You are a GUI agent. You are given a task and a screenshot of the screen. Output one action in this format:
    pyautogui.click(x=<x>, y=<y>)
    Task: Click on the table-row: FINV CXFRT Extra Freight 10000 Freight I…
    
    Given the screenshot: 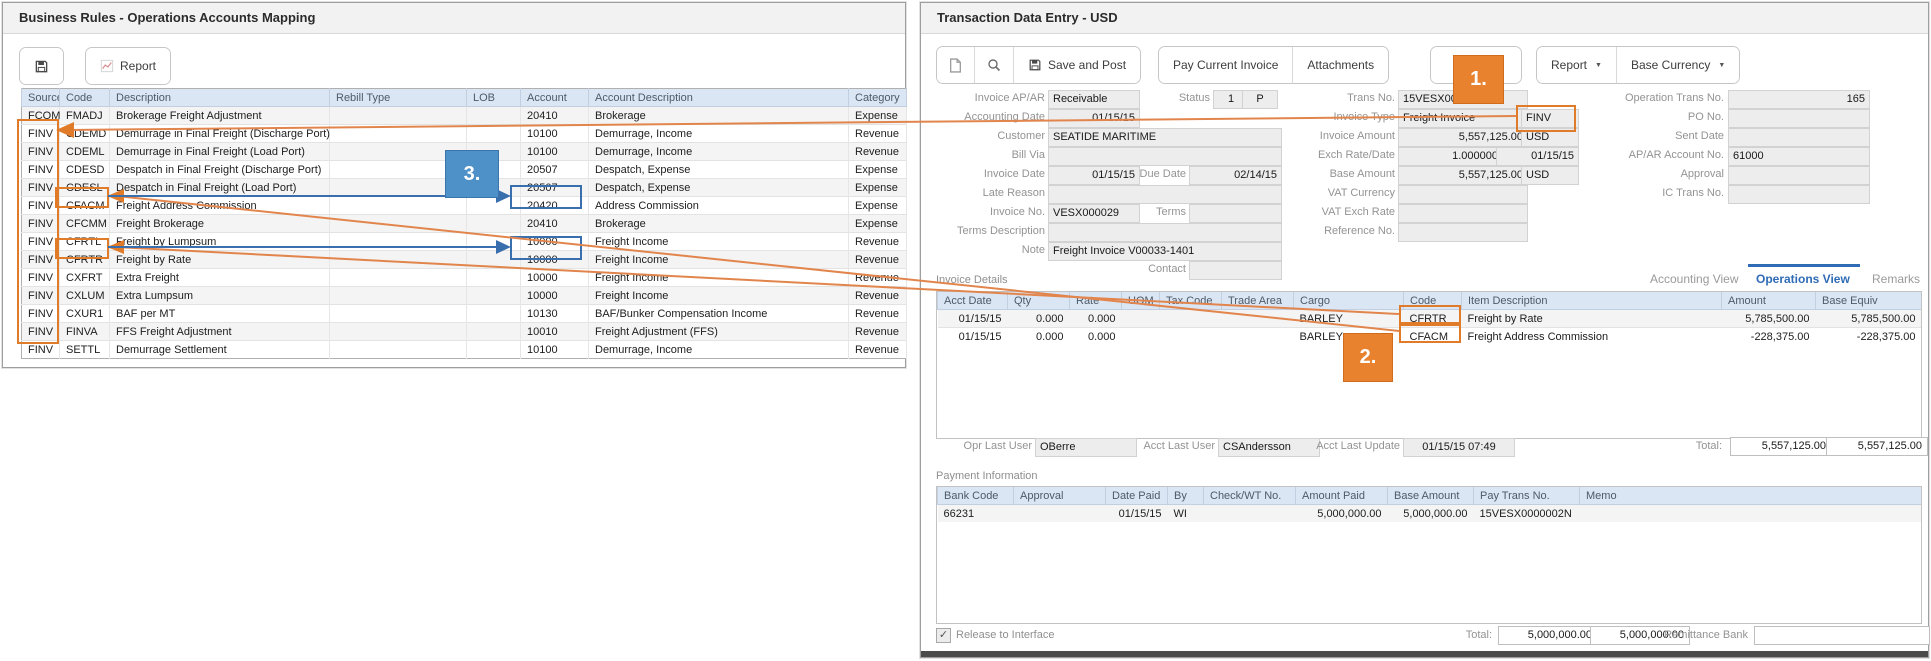 What is the action you would take?
    pyautogui.click(x=464, y=277)
    